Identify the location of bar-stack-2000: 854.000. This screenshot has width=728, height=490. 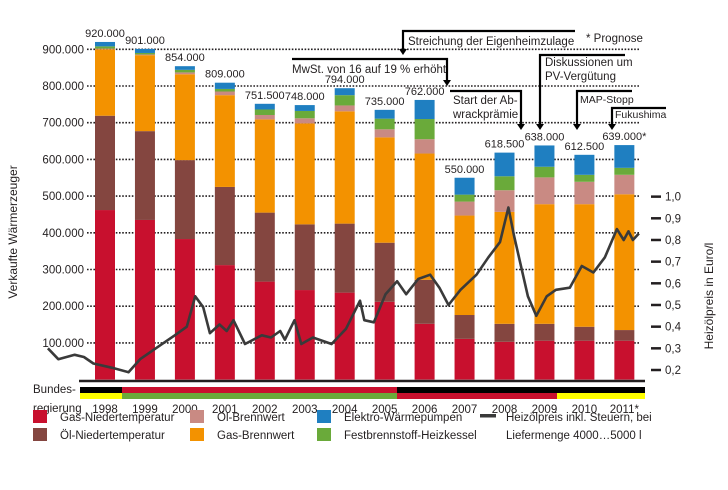
(185, 216).